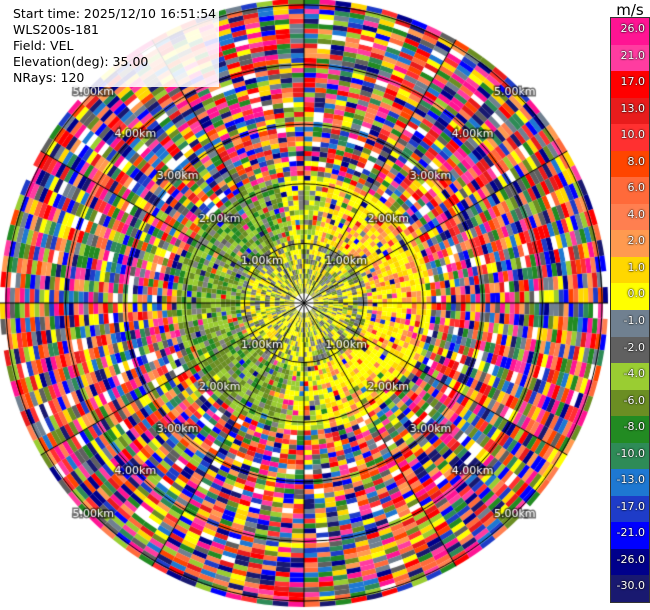  I want to click on colorbar-segment: 21.0, so click(630, 58).